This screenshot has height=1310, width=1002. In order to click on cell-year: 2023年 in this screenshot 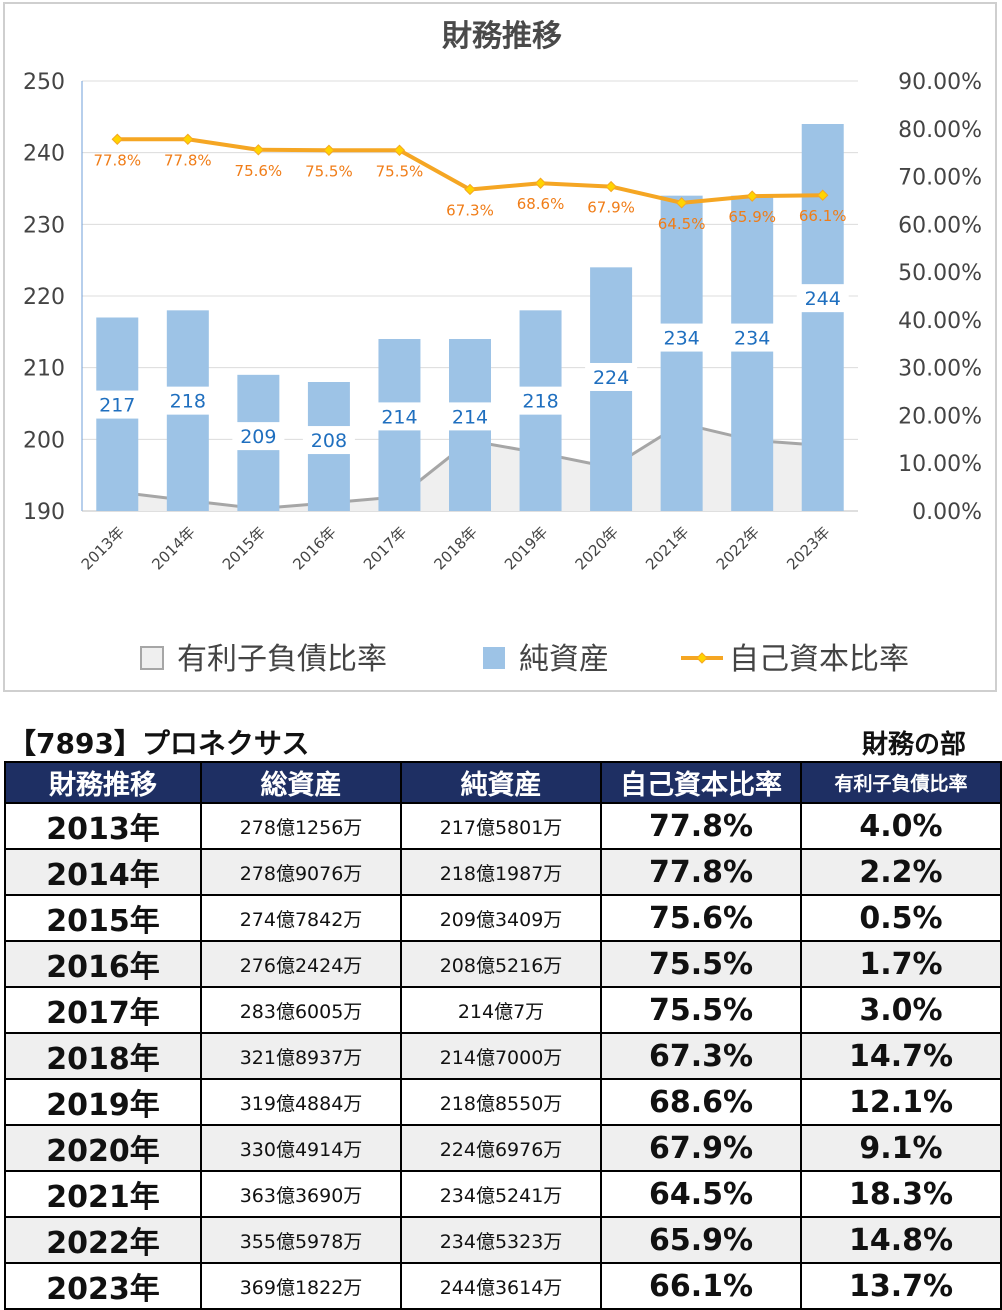, I will do `click(103, 1286)`.